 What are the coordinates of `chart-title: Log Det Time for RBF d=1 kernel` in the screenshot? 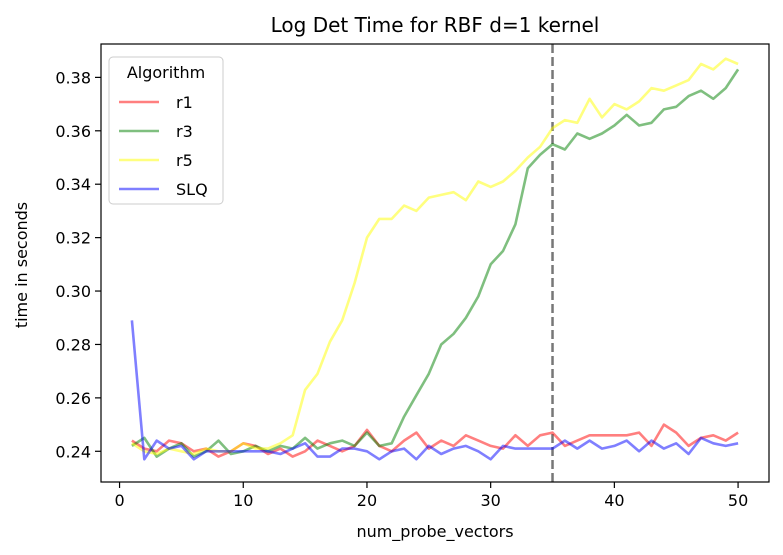 It's located at (435, 25).